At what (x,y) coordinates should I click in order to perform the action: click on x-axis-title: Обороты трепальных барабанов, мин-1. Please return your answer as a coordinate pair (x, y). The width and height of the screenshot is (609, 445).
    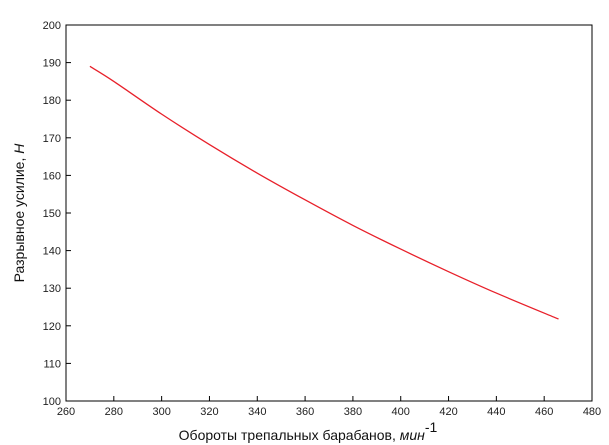
    Looking at the image, I should click on (308, 431).